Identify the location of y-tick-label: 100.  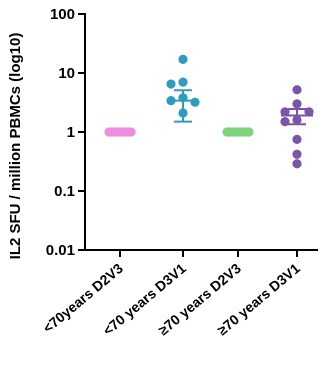
(62, 14).